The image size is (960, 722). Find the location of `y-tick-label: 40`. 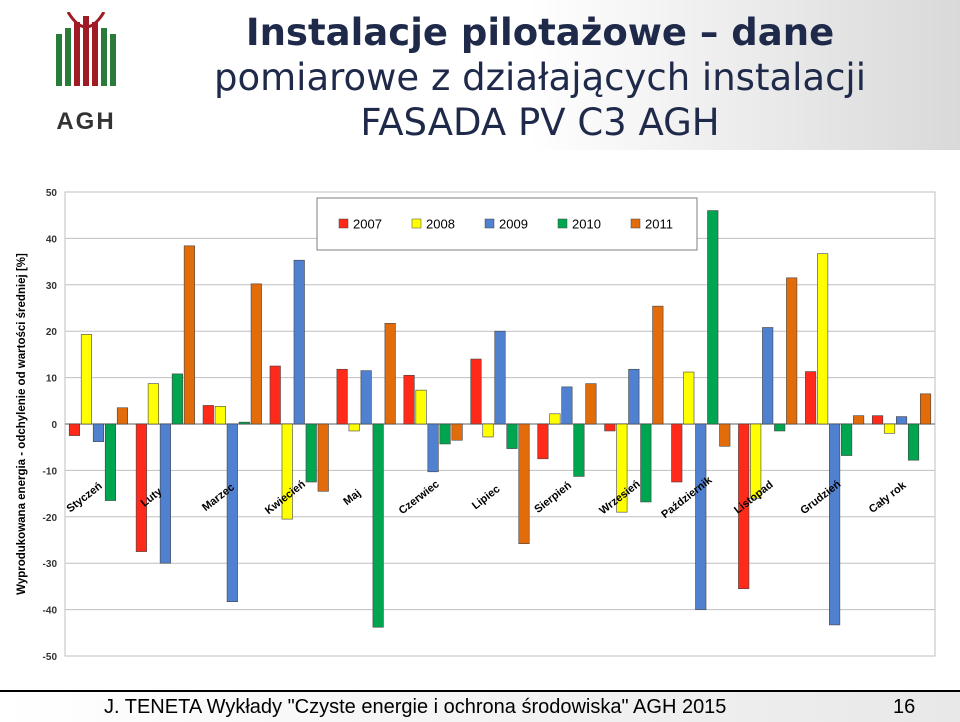

y-tick-label: 40 is located at coordinates (52, 239).